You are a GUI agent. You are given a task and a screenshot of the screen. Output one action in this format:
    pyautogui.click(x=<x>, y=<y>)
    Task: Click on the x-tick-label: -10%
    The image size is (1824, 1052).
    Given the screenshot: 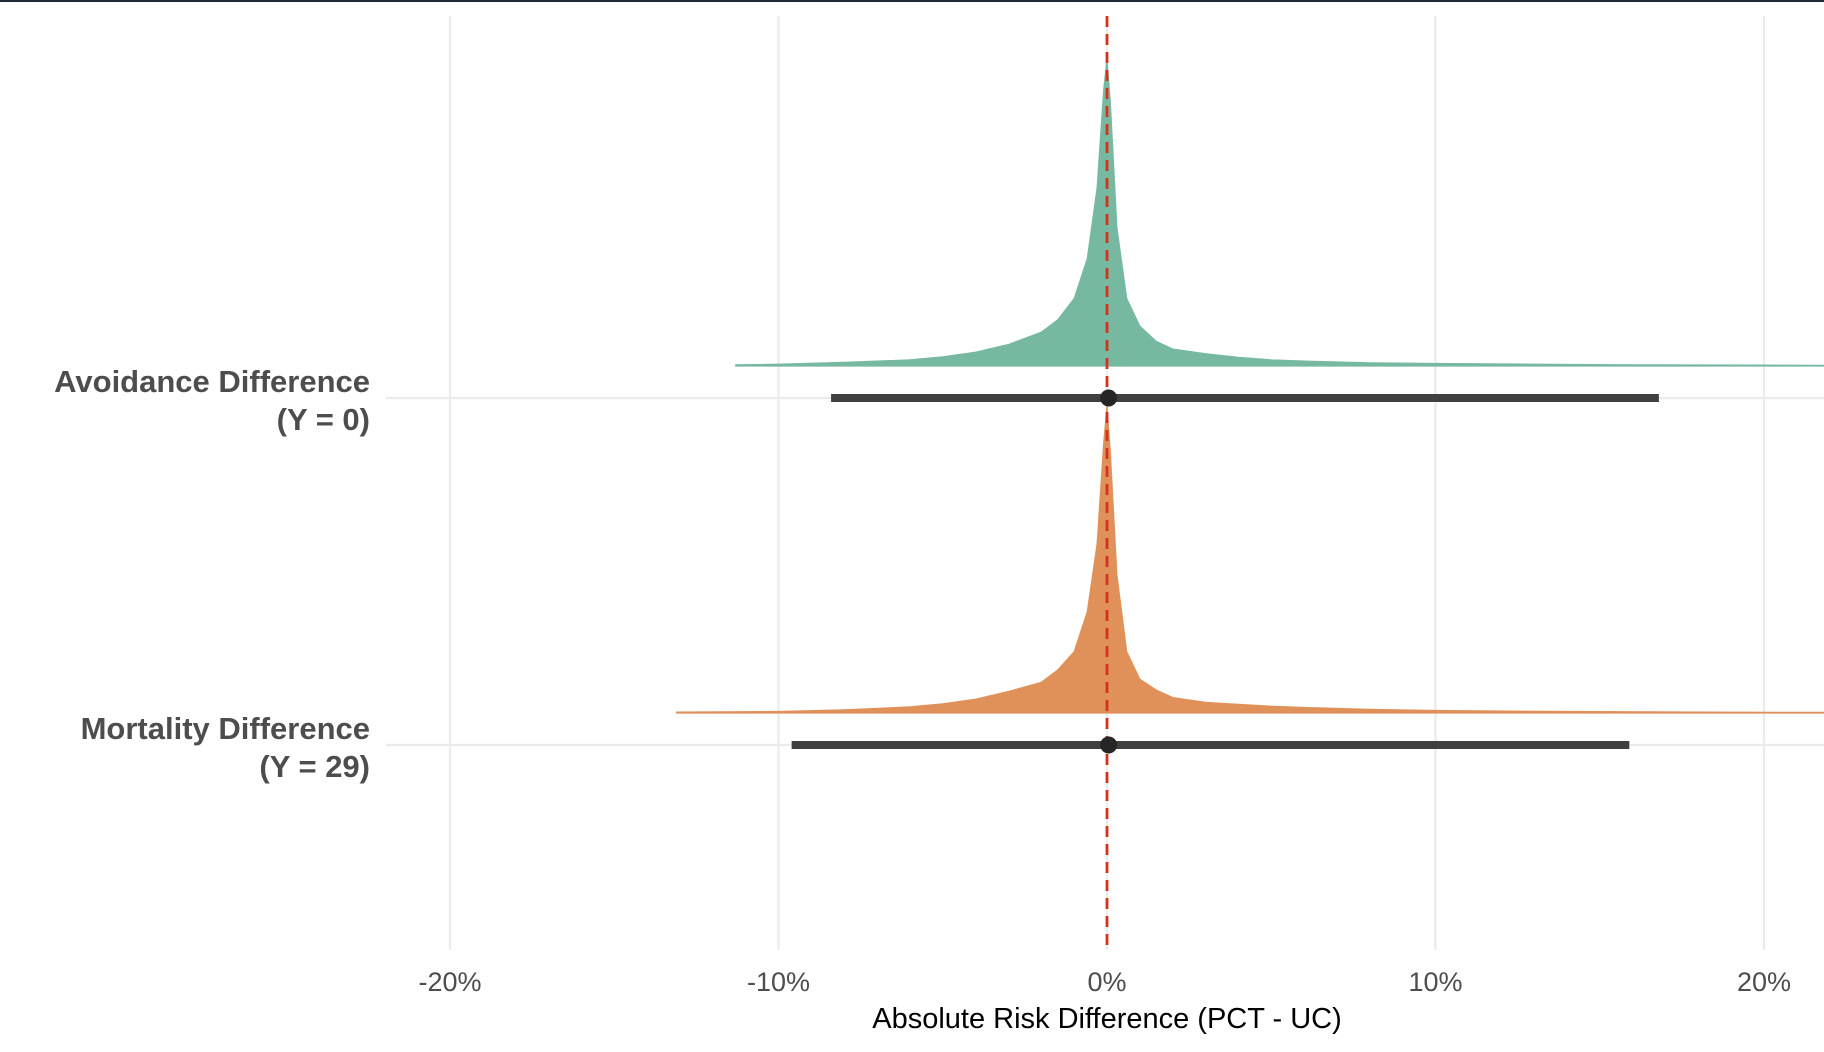 What is the action you would take?
    pyautogui.click(x=778, y=982)
    